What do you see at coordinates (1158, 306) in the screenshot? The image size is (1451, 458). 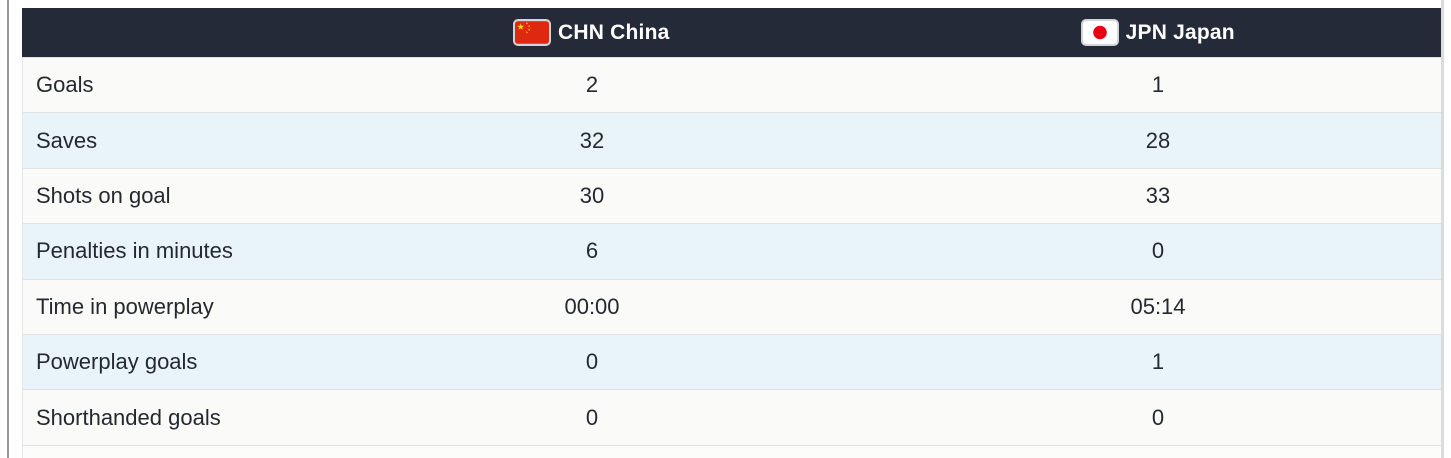 I see `stat-value-jpn: 05:14` at bounding box center [1158, 306].